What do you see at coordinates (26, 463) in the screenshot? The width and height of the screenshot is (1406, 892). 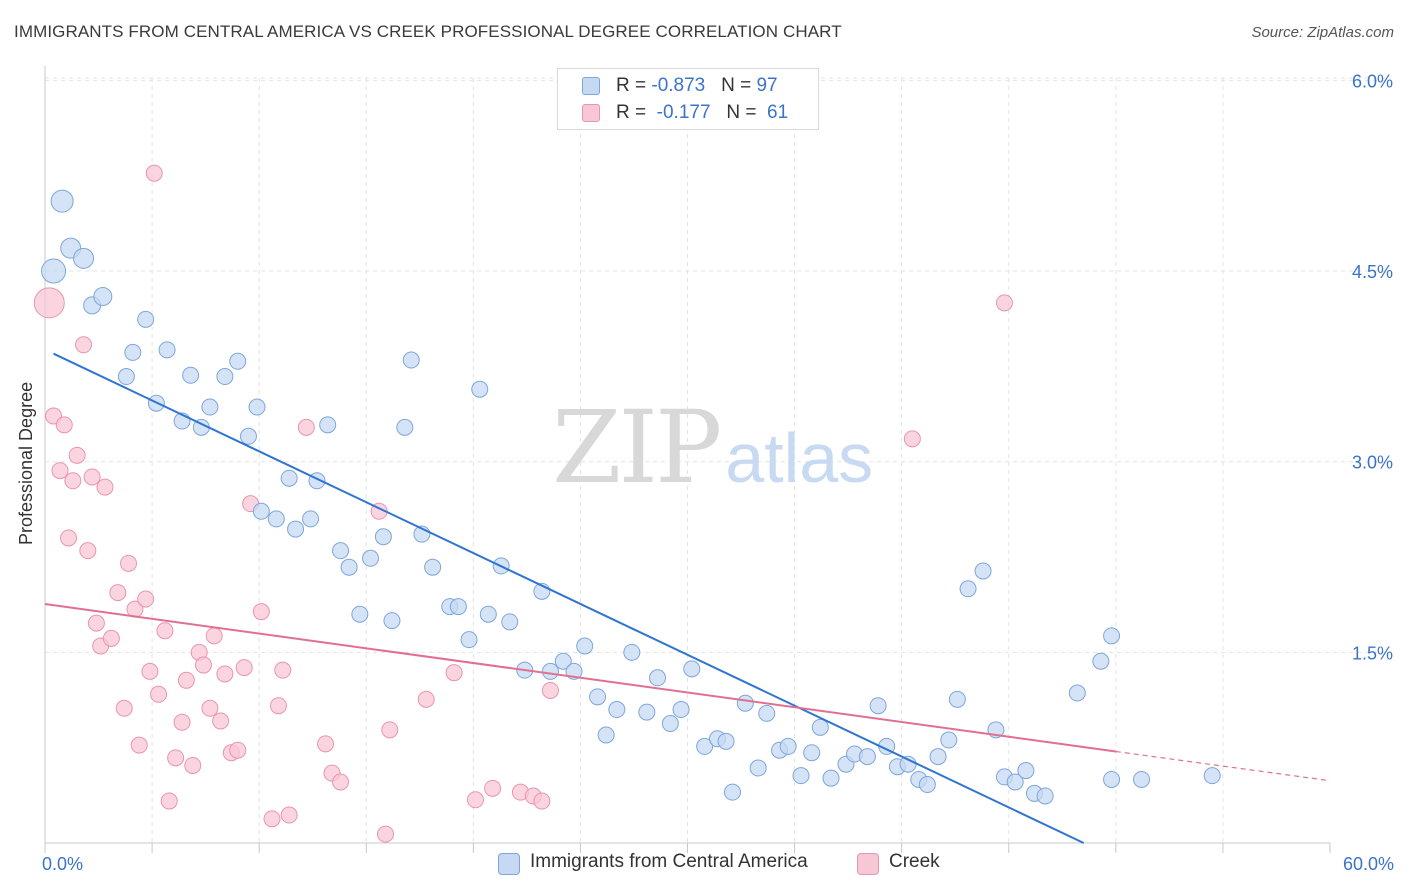 I see `y-axis-label: Professional Degree` at bounding box center [26, 463].